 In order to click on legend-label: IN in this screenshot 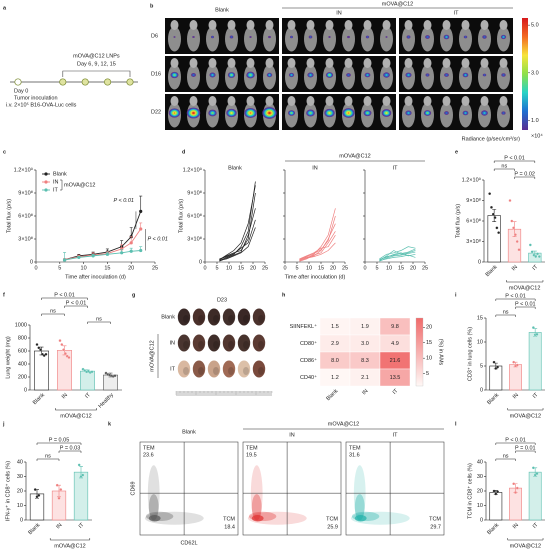, I will do `click(56, 182)`.